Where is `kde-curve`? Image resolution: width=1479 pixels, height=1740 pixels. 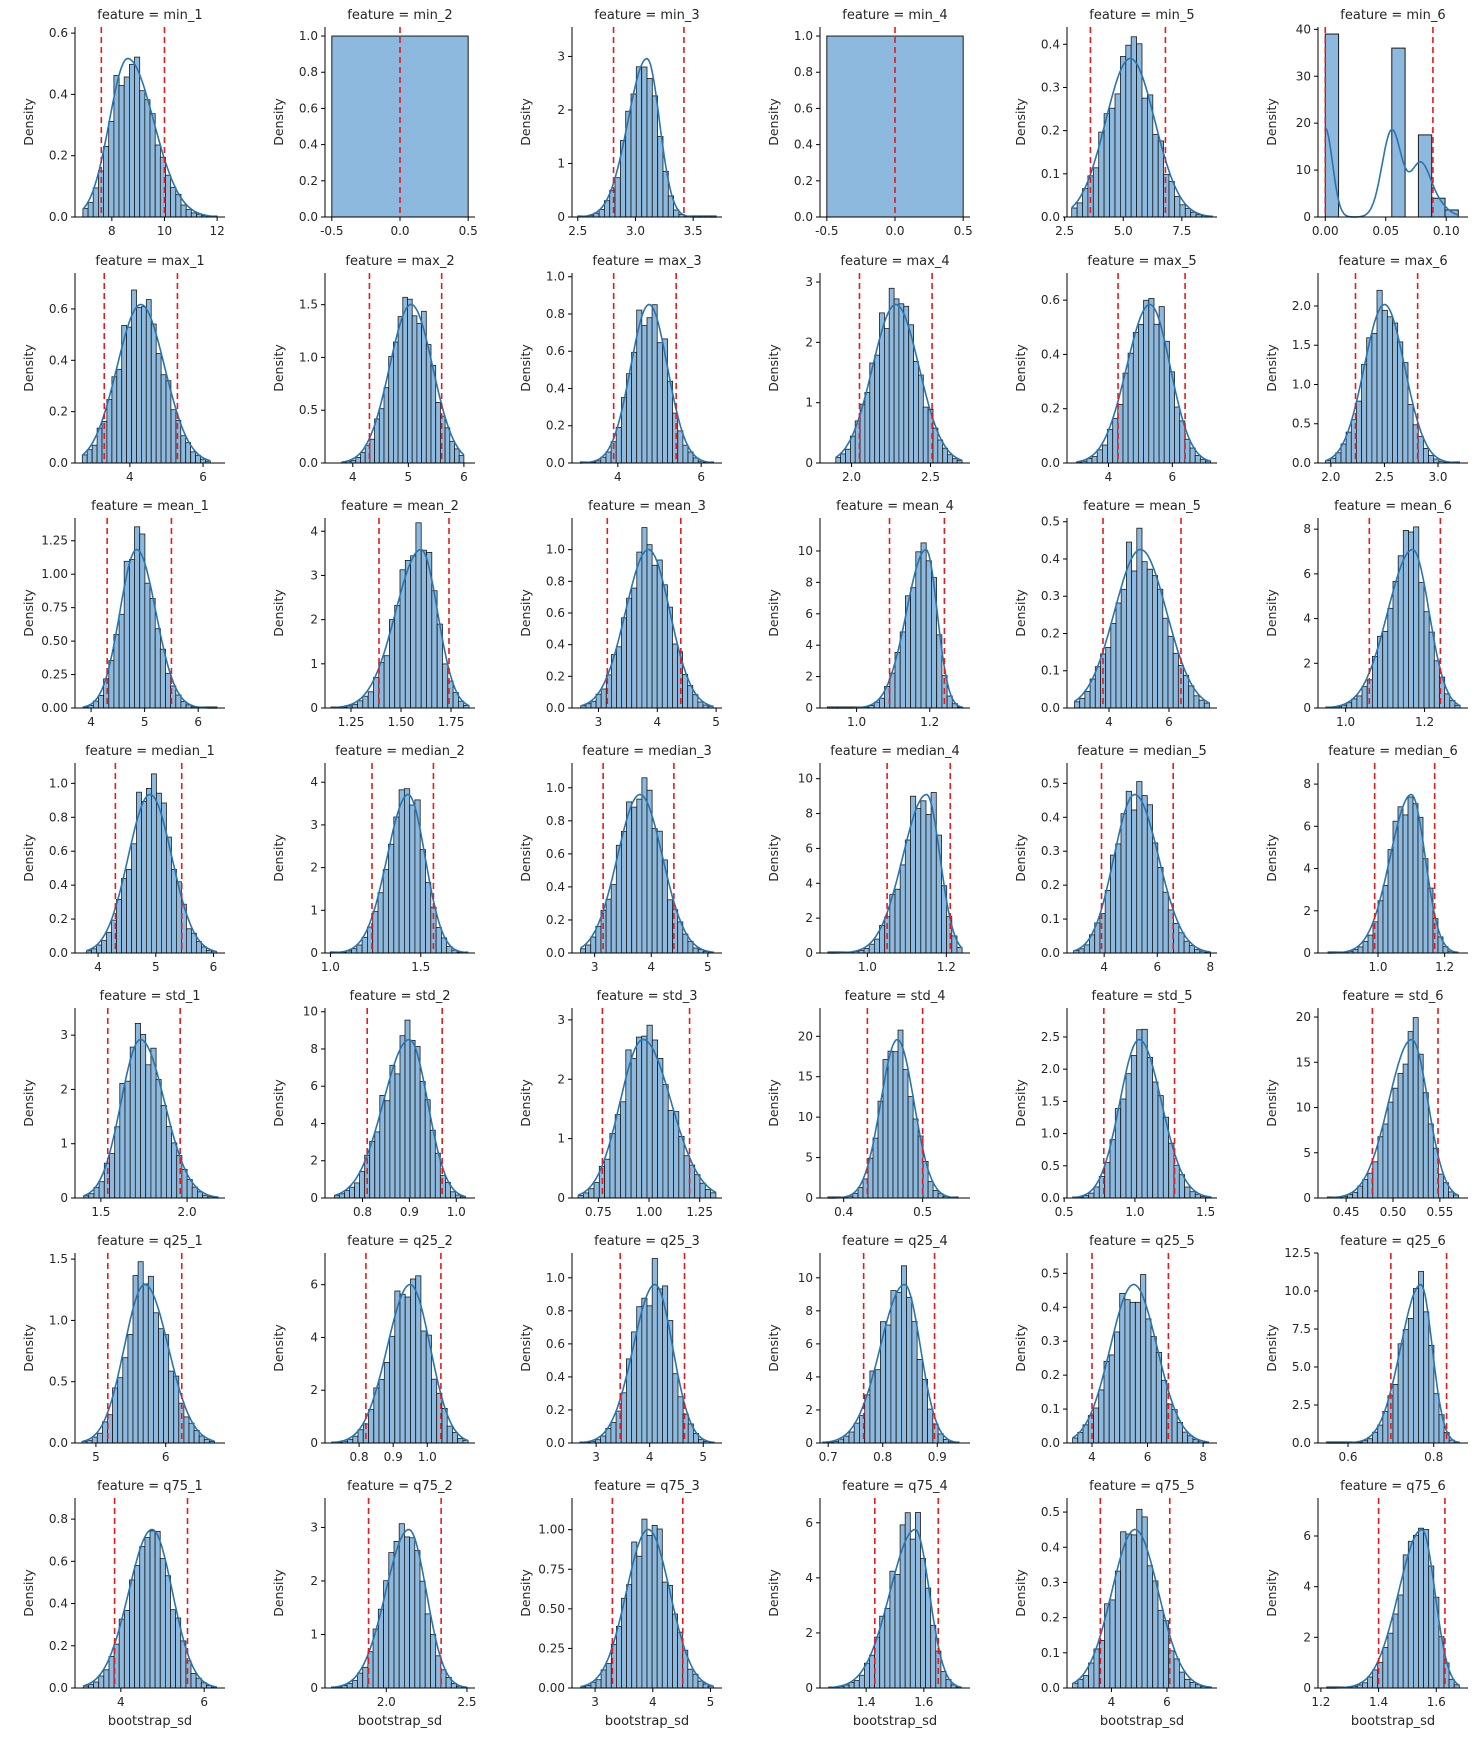
kde-curve is located at coordinates (1142, 626).